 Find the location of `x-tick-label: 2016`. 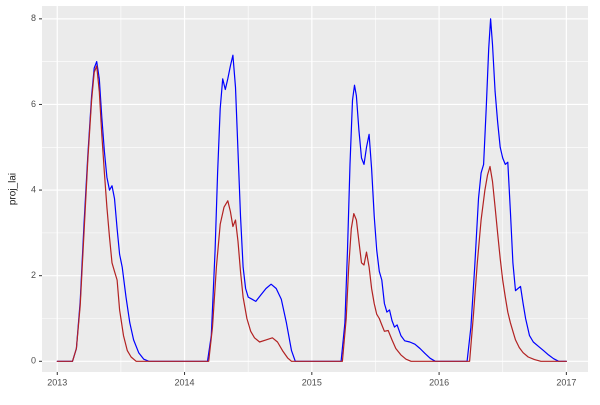

x-tick-label: 2016 is located at coordinates (439, 382).